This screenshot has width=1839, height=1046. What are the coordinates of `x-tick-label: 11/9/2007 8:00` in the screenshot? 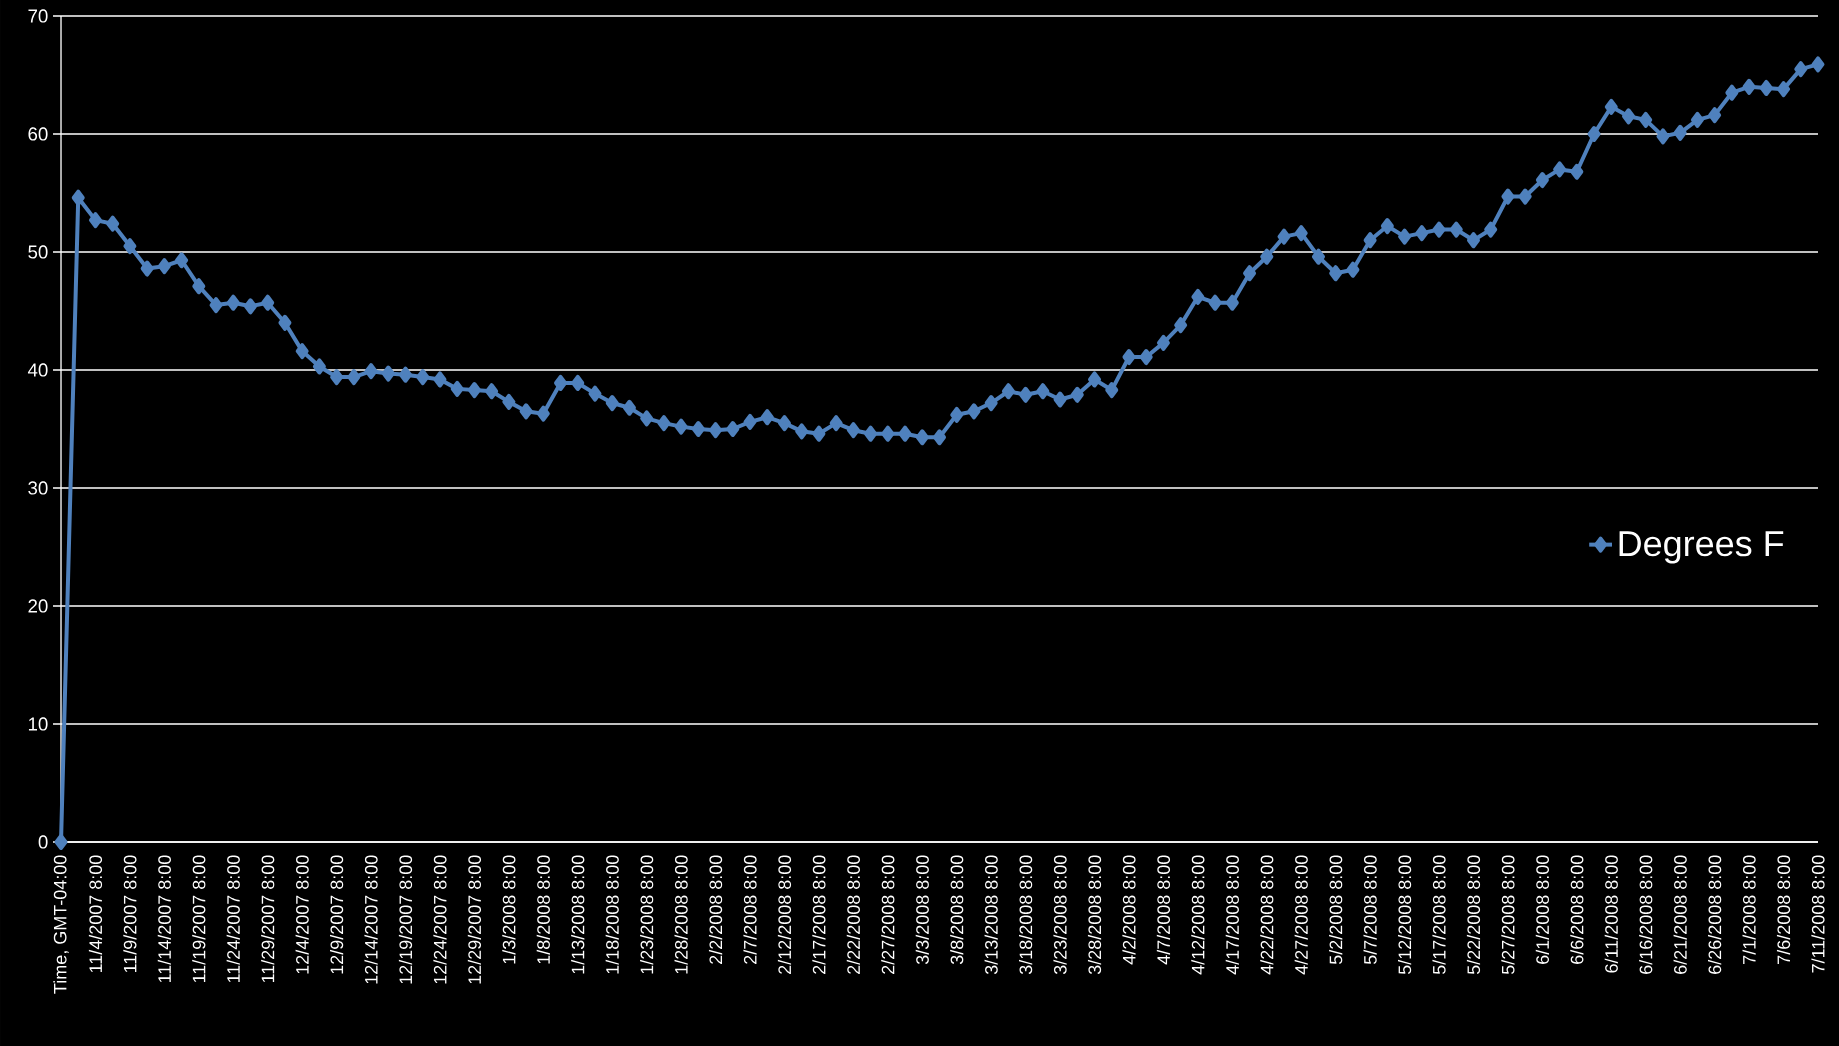 It's located at (130, 914).